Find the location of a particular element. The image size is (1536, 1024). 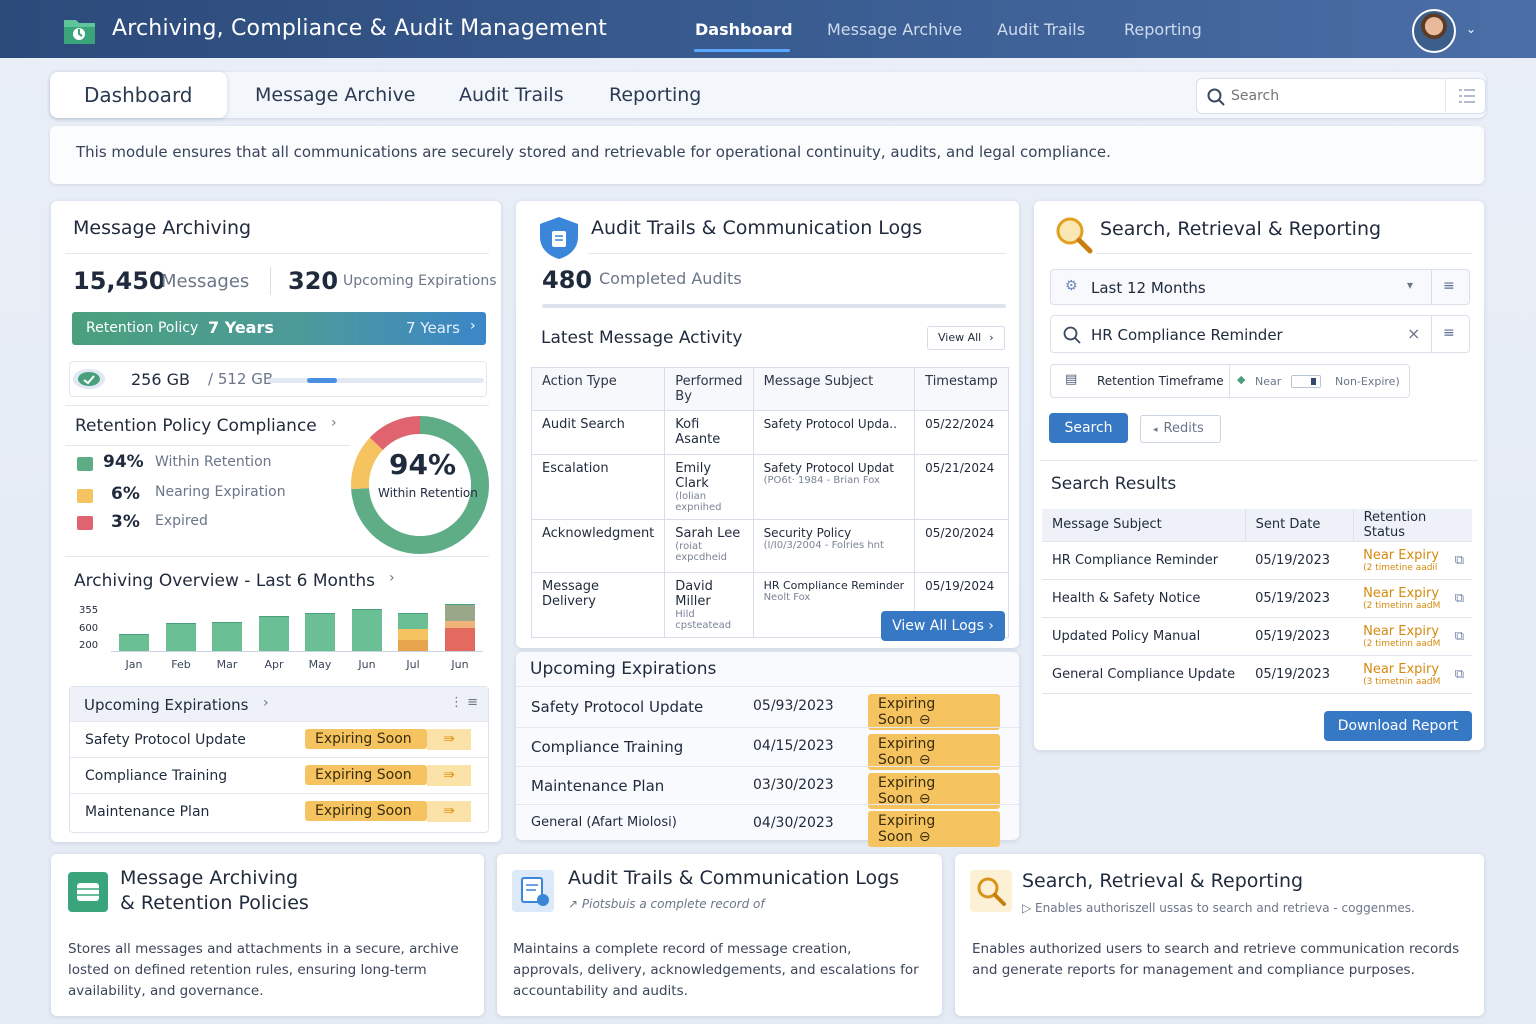

status-badge: Expiring Soon is located at coordinates (366, 775).